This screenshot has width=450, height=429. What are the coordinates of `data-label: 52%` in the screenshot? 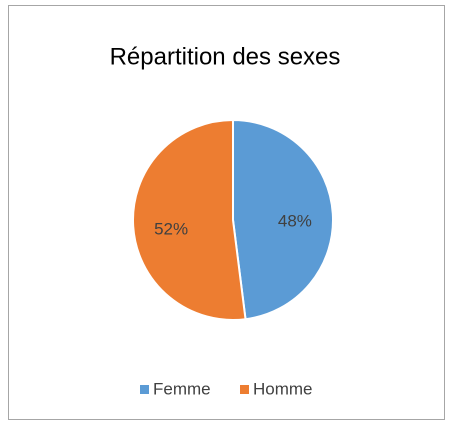 It's located at (171, 228).